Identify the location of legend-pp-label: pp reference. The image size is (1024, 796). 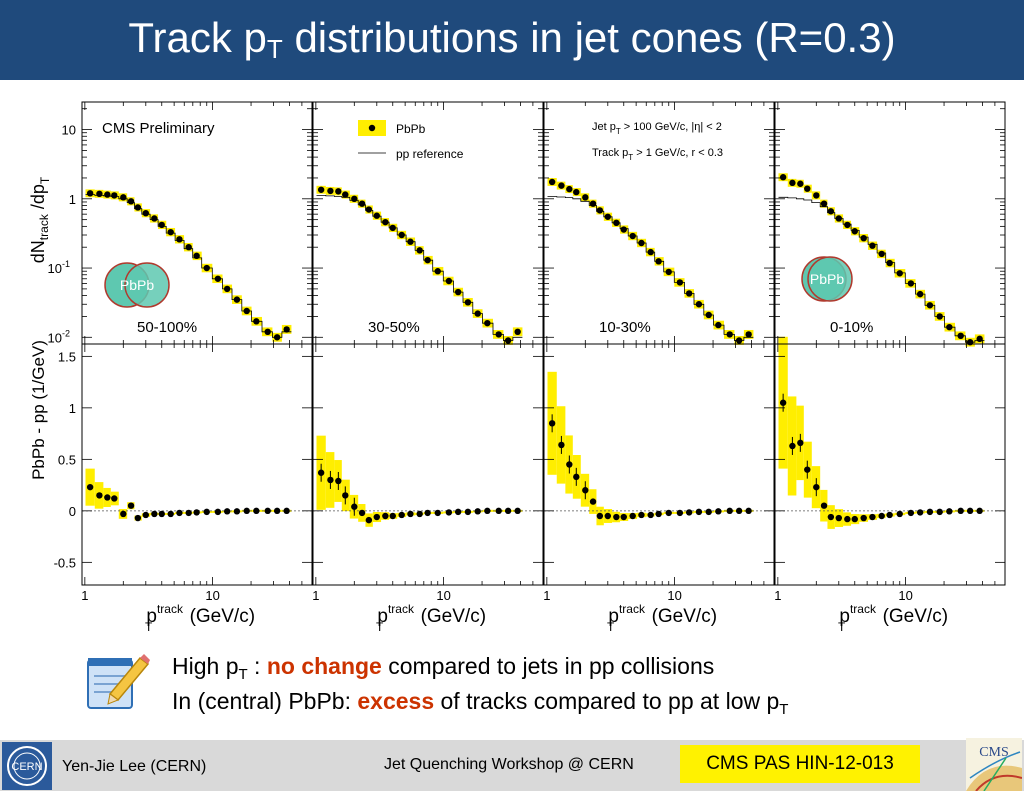
(430, 154).